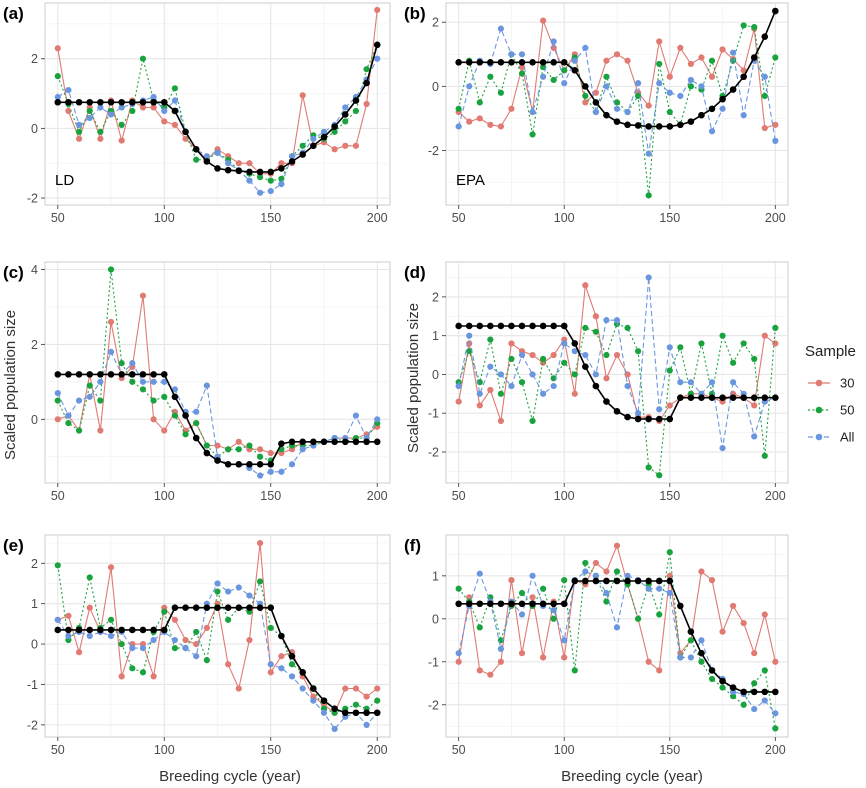 The width and height of the screenshot is (866, 788). I want to click on x-tick-label: 150, so click(669, 750).